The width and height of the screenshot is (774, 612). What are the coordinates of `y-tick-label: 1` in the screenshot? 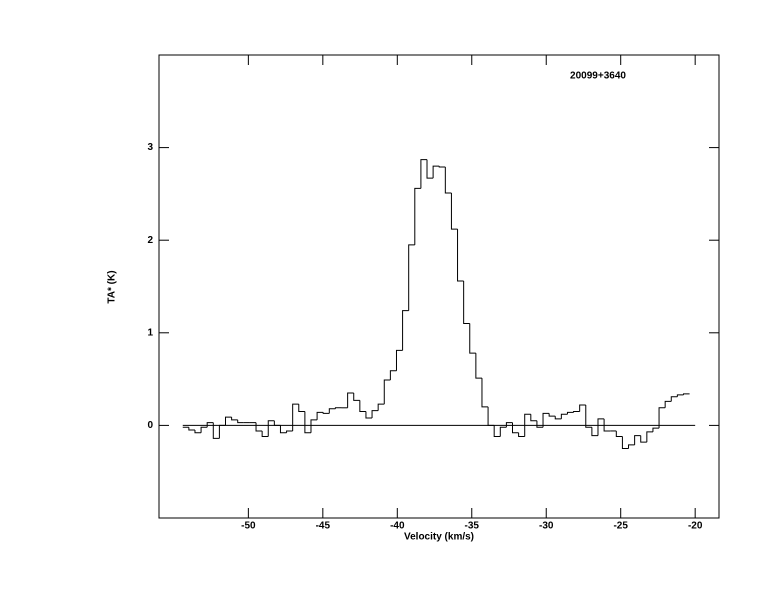 It's located at (150, 332).